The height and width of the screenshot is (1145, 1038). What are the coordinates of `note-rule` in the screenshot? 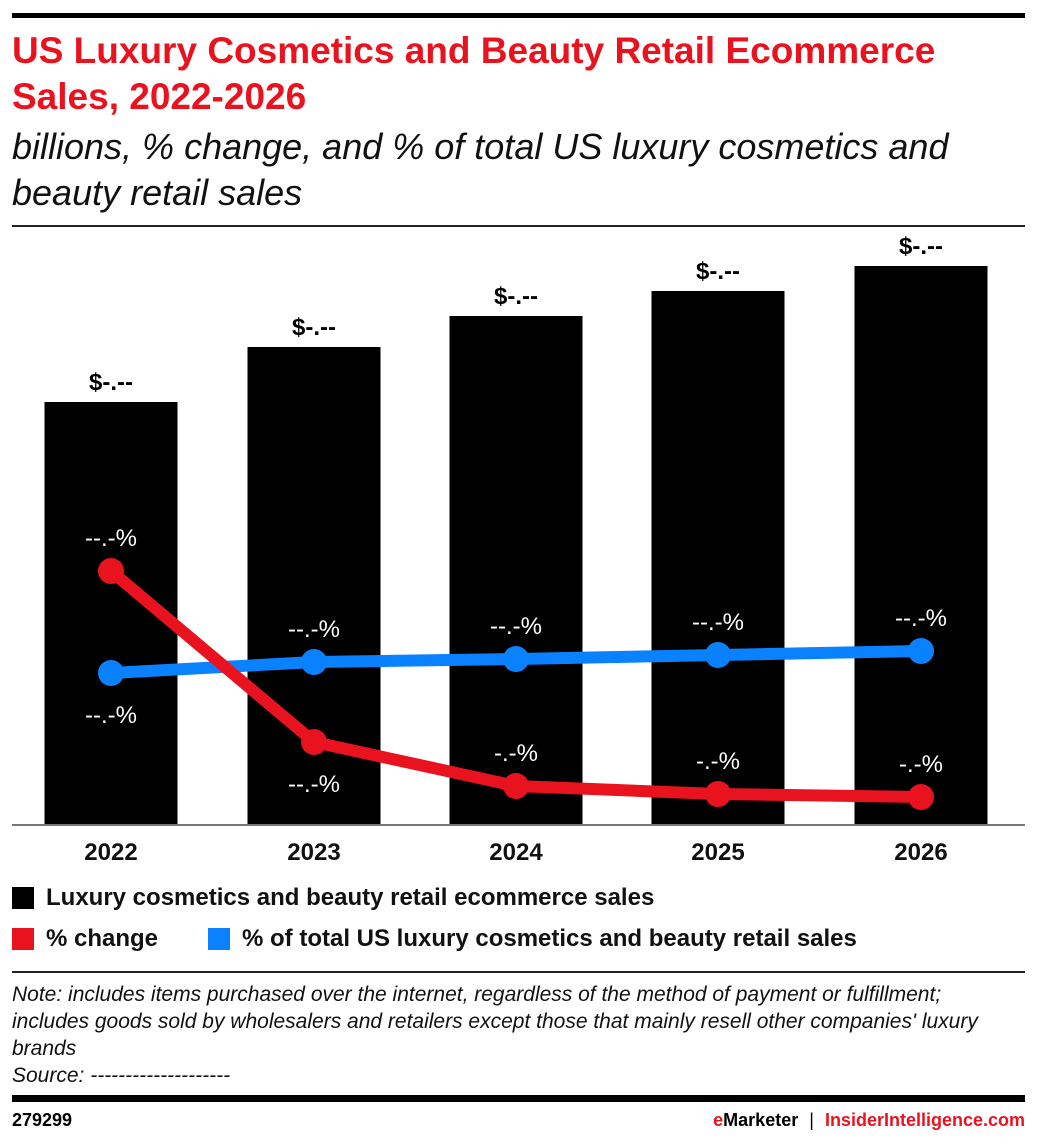 It's located at (518, 972).